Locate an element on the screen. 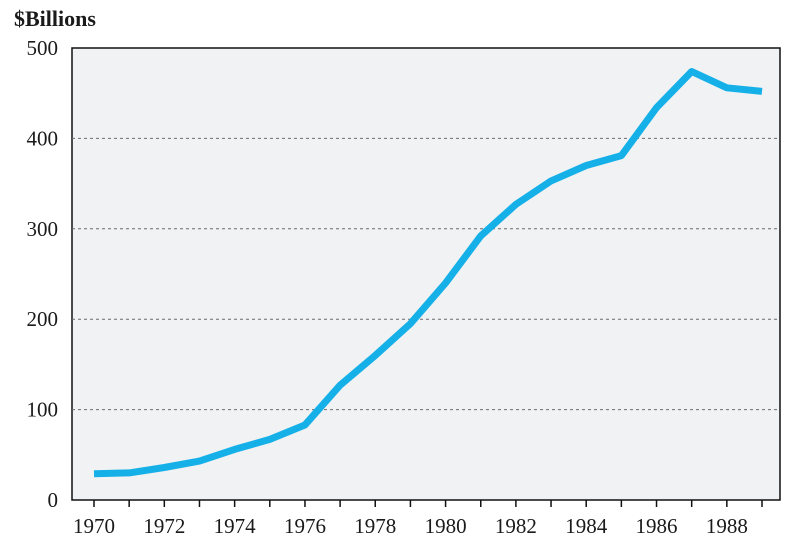 This screenshot has width=790, height=547. x-tick-label: 1986 is located at coordinates (657, 526).